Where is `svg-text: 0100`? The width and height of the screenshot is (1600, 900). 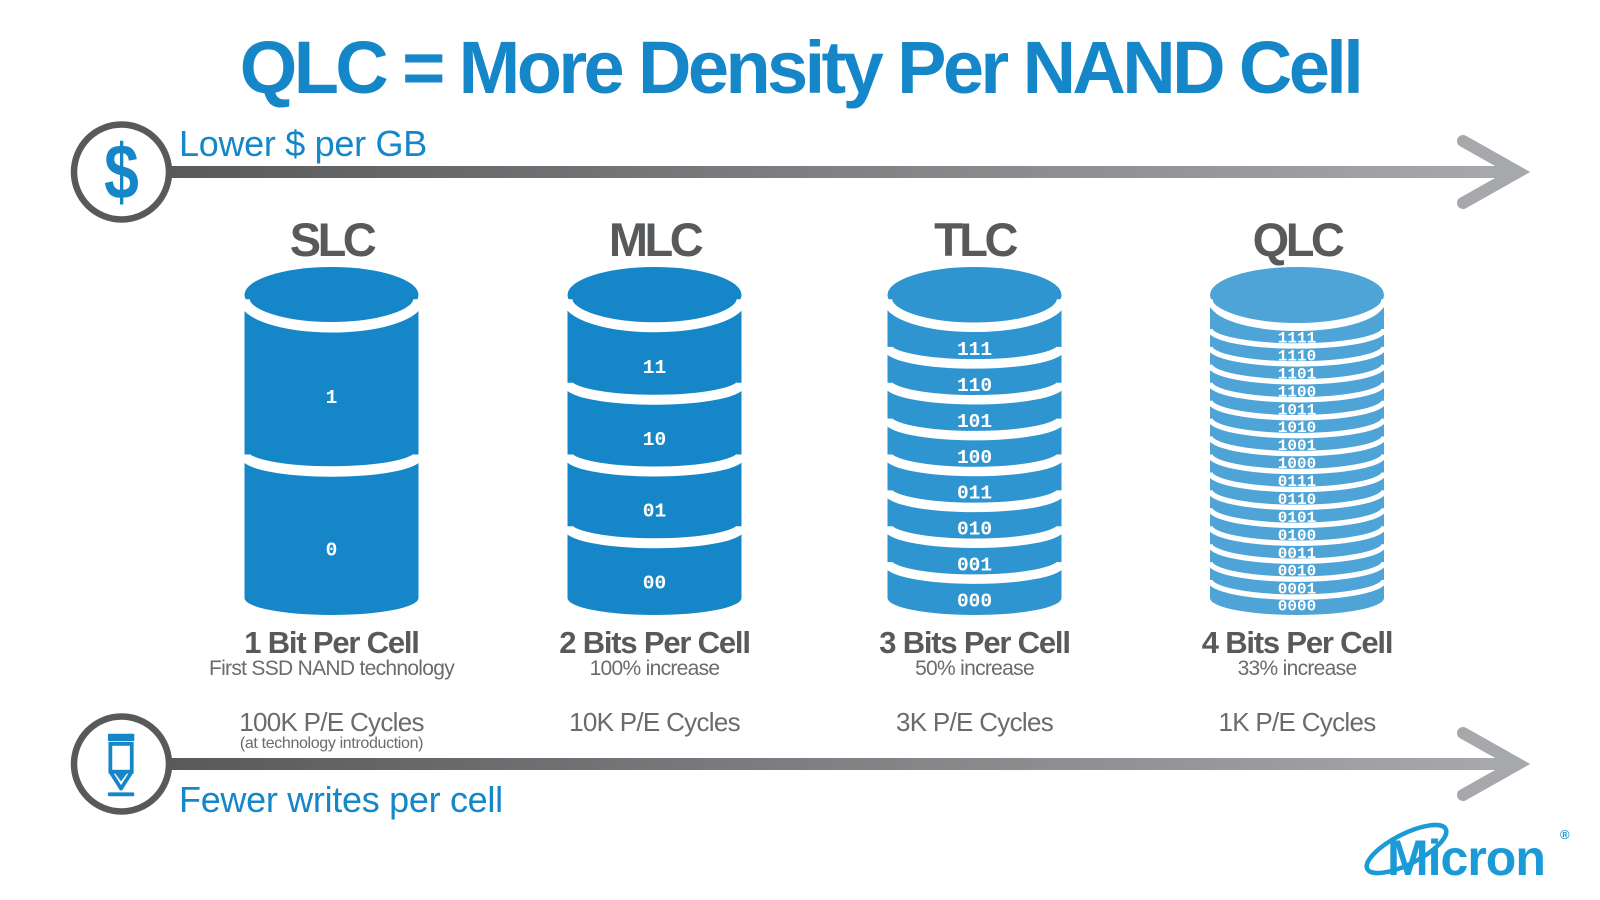 svg-text: 0100 is located at coordinates (1297, 536).